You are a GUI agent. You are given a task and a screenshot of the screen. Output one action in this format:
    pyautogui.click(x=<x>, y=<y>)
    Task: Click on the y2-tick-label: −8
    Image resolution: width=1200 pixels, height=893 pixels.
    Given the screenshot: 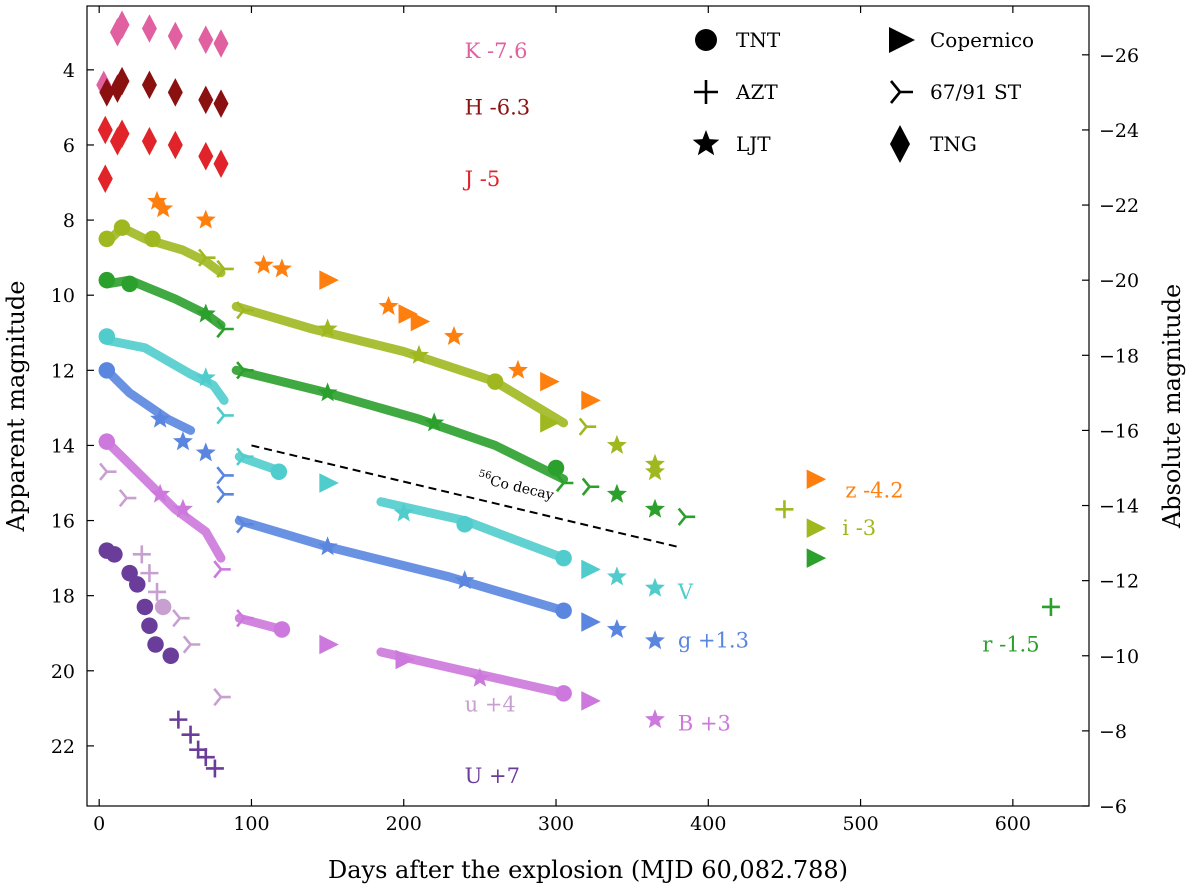 What is the action you would take?
    pyautogui.click(x=1113, y=732)
    